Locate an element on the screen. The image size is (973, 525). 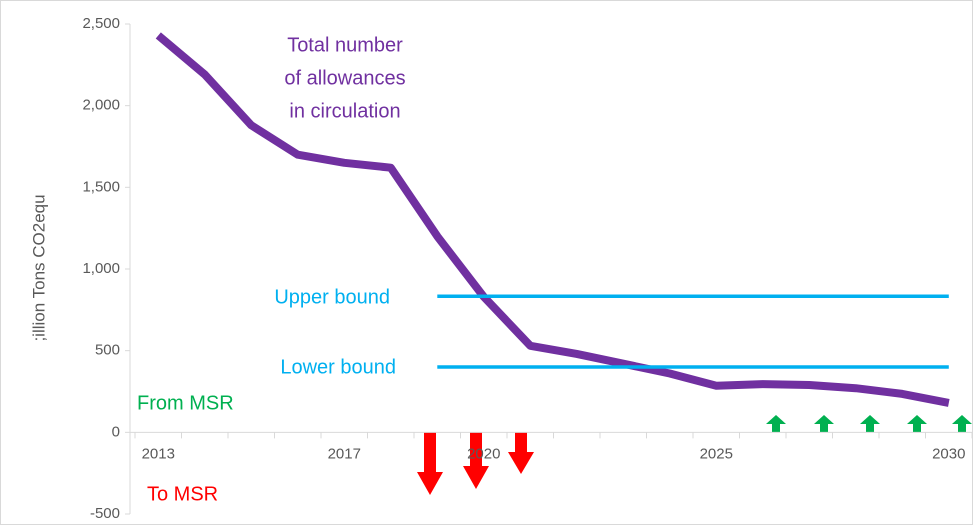
y-tick-label: 500 is located at coordinates (107, 350).